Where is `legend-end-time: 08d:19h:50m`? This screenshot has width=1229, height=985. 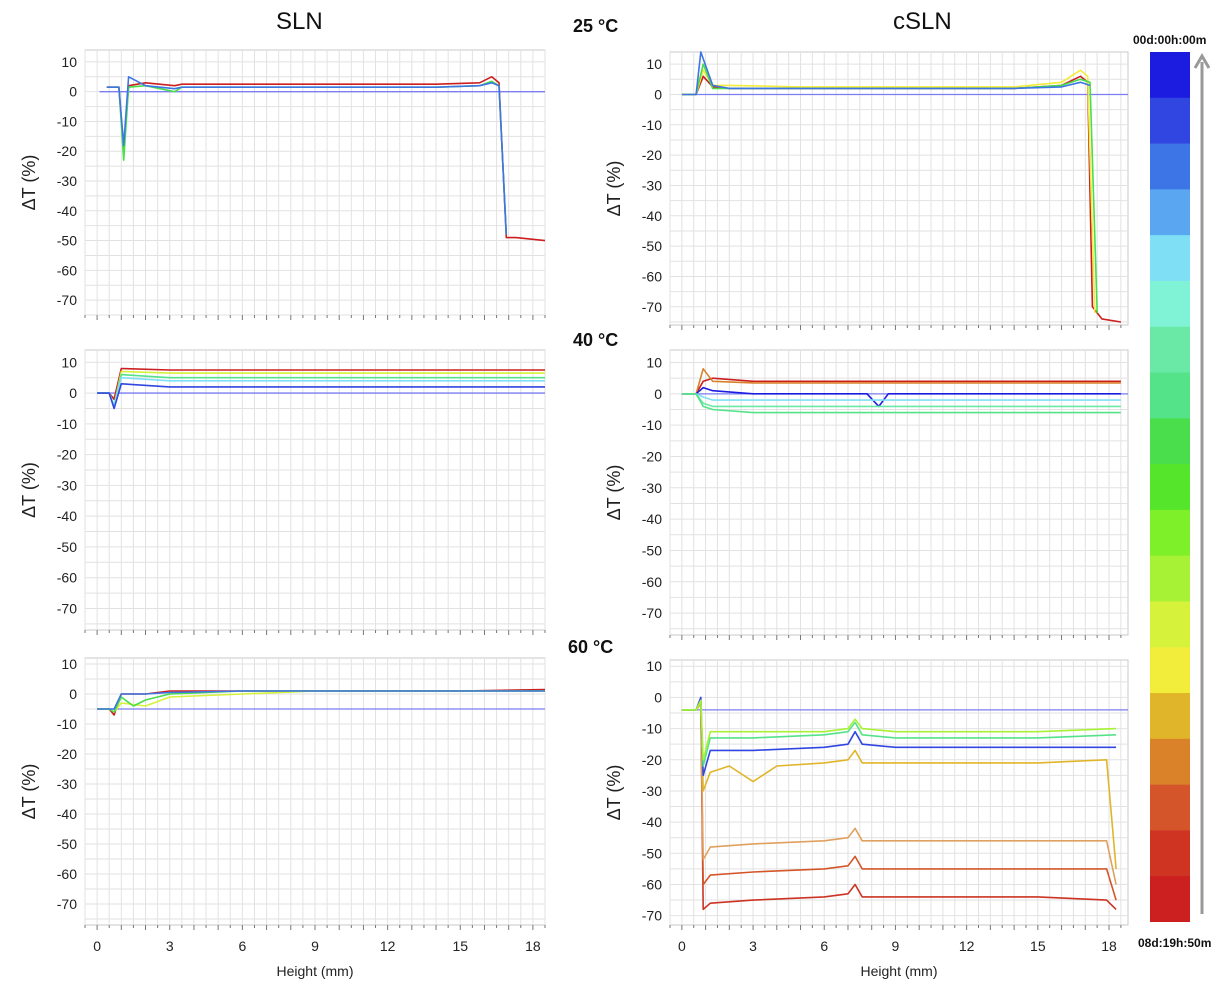 legend-end-time: 08d:19h:50m is located at coordinates (1175, 943).